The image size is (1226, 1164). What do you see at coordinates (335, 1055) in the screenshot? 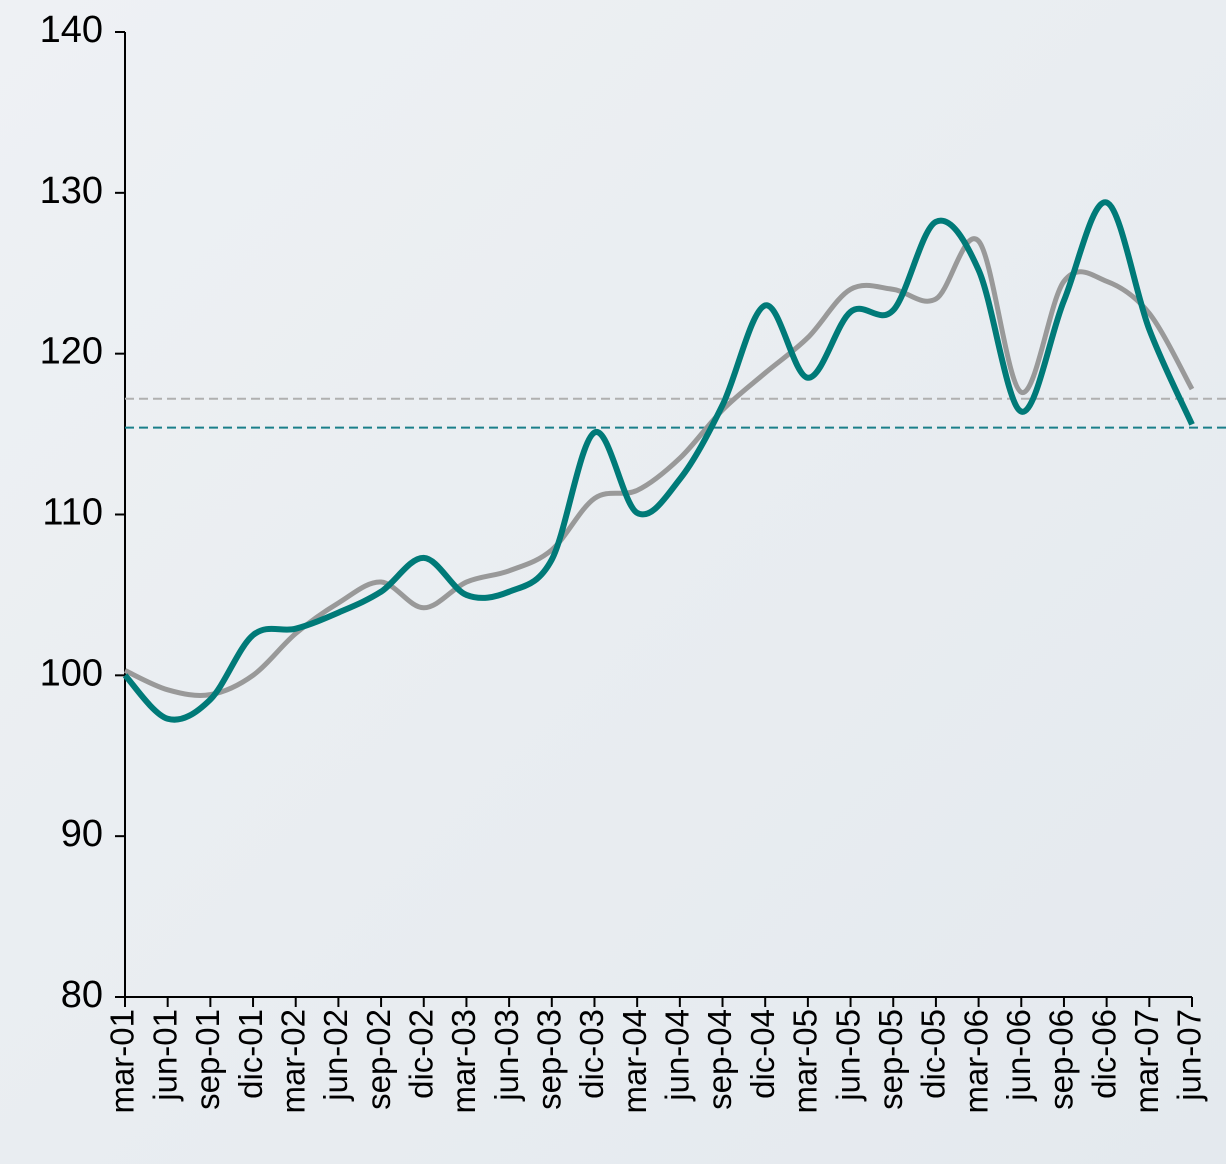
I see `x-tick-label: jun-02` at bounding box center [335, 1055].